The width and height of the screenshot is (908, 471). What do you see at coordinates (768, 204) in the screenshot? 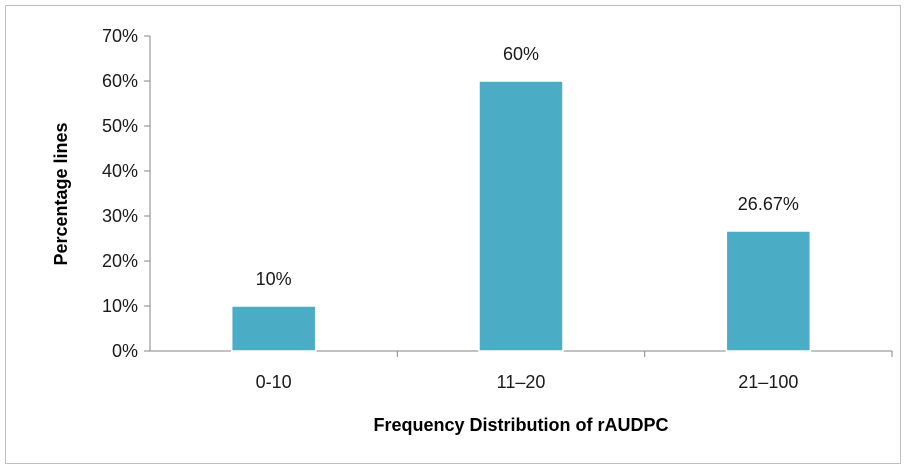
I see `data-label: 26.67%` at bounding box center [768, 204].